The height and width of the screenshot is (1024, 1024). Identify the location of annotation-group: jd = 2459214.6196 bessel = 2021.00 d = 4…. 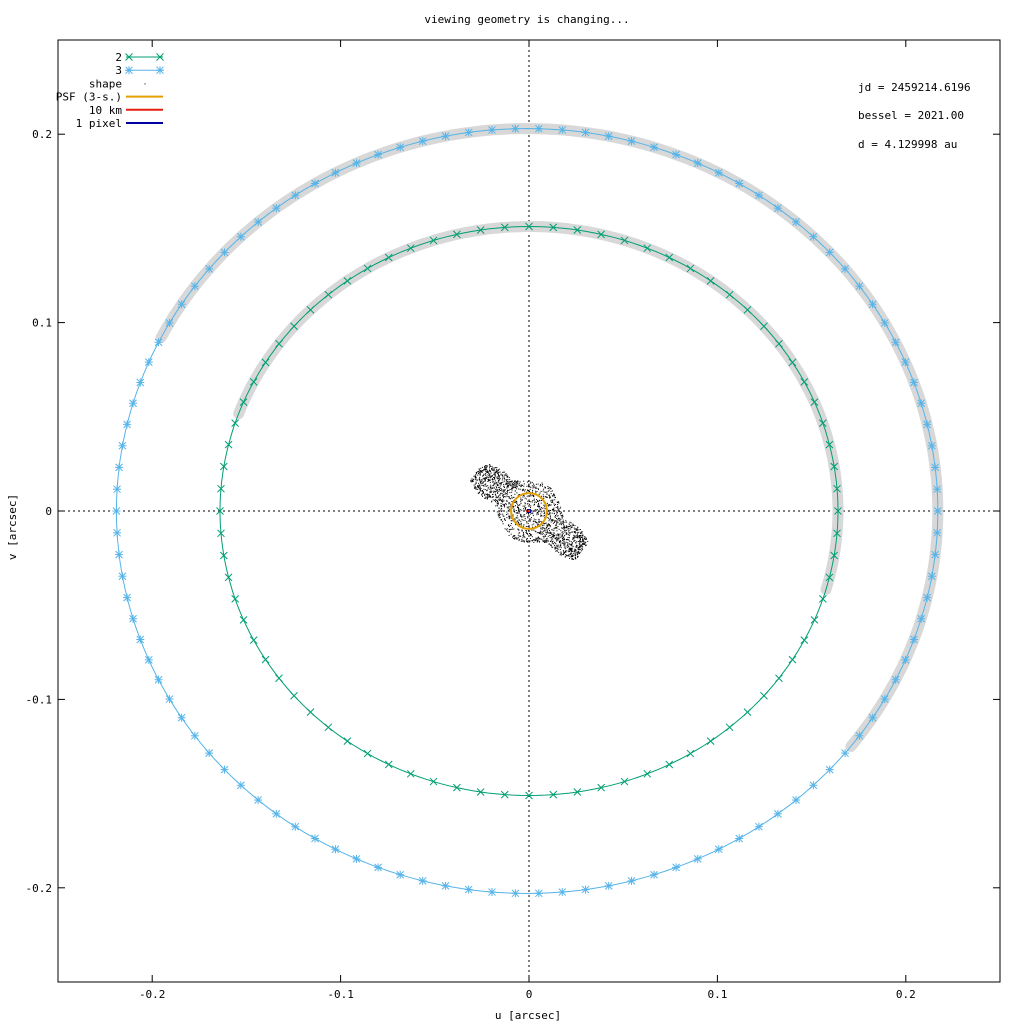
(914, 116).